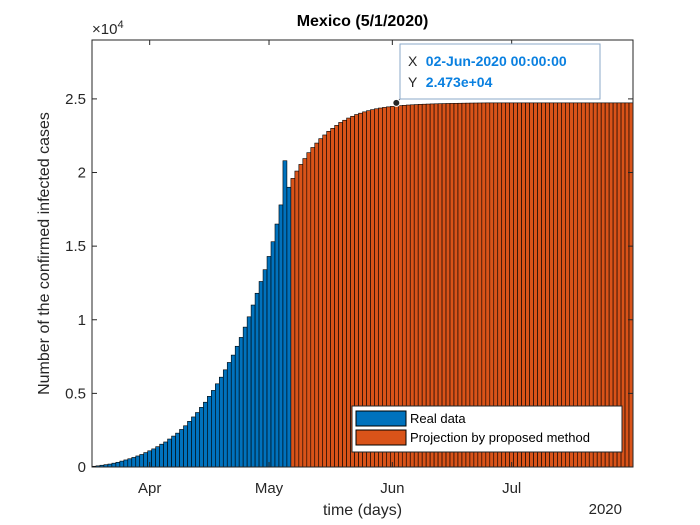 The image size is (700, 525). What do you see at coordinates (413, 82) in the screenshot?
I see `datatip-y-label: Y` at bounding box center [413, 82].